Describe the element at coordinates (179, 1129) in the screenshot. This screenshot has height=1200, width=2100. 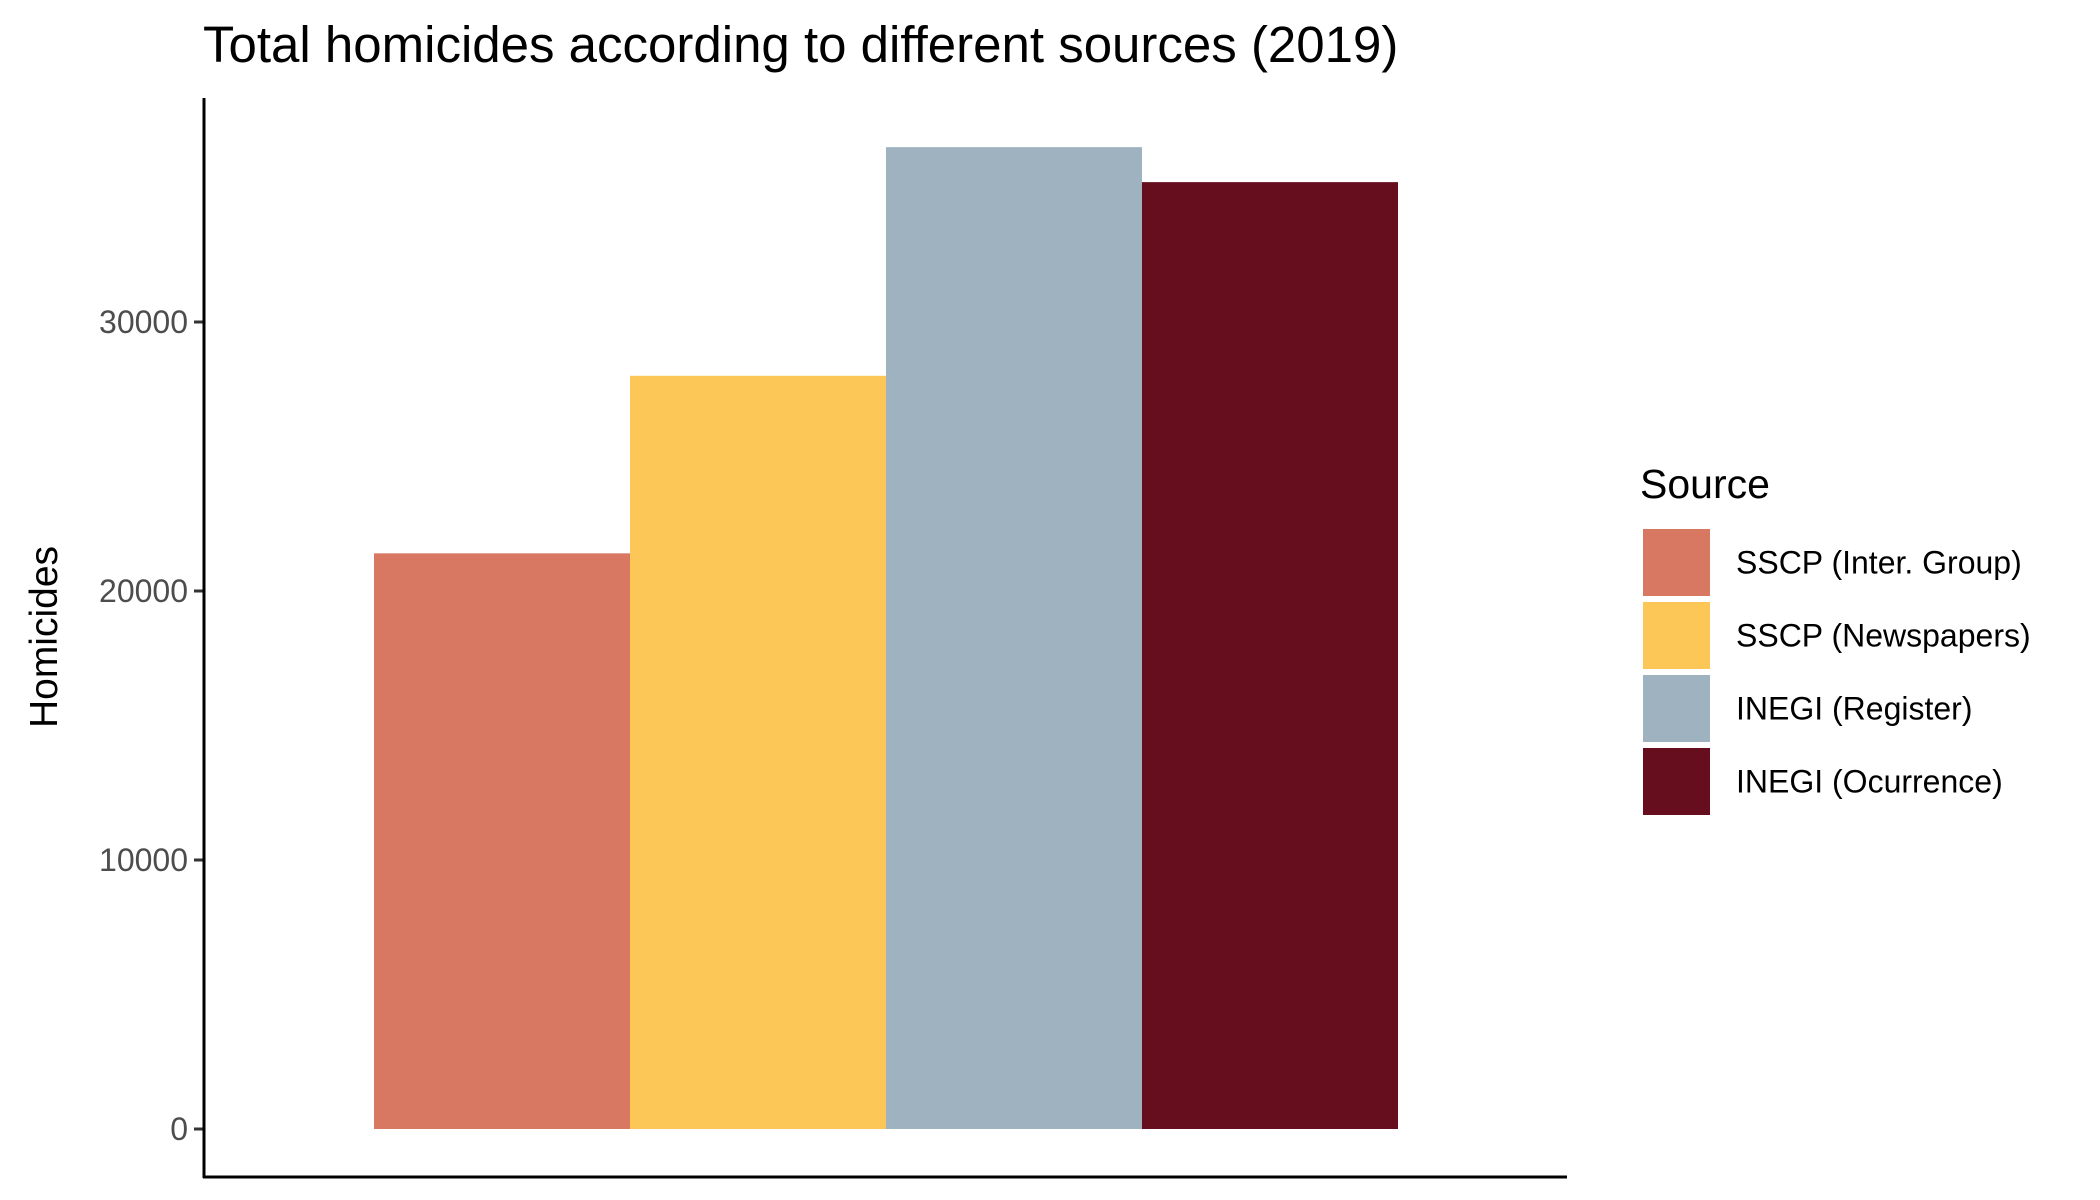
I see `y-tick-label: 0` at that location.